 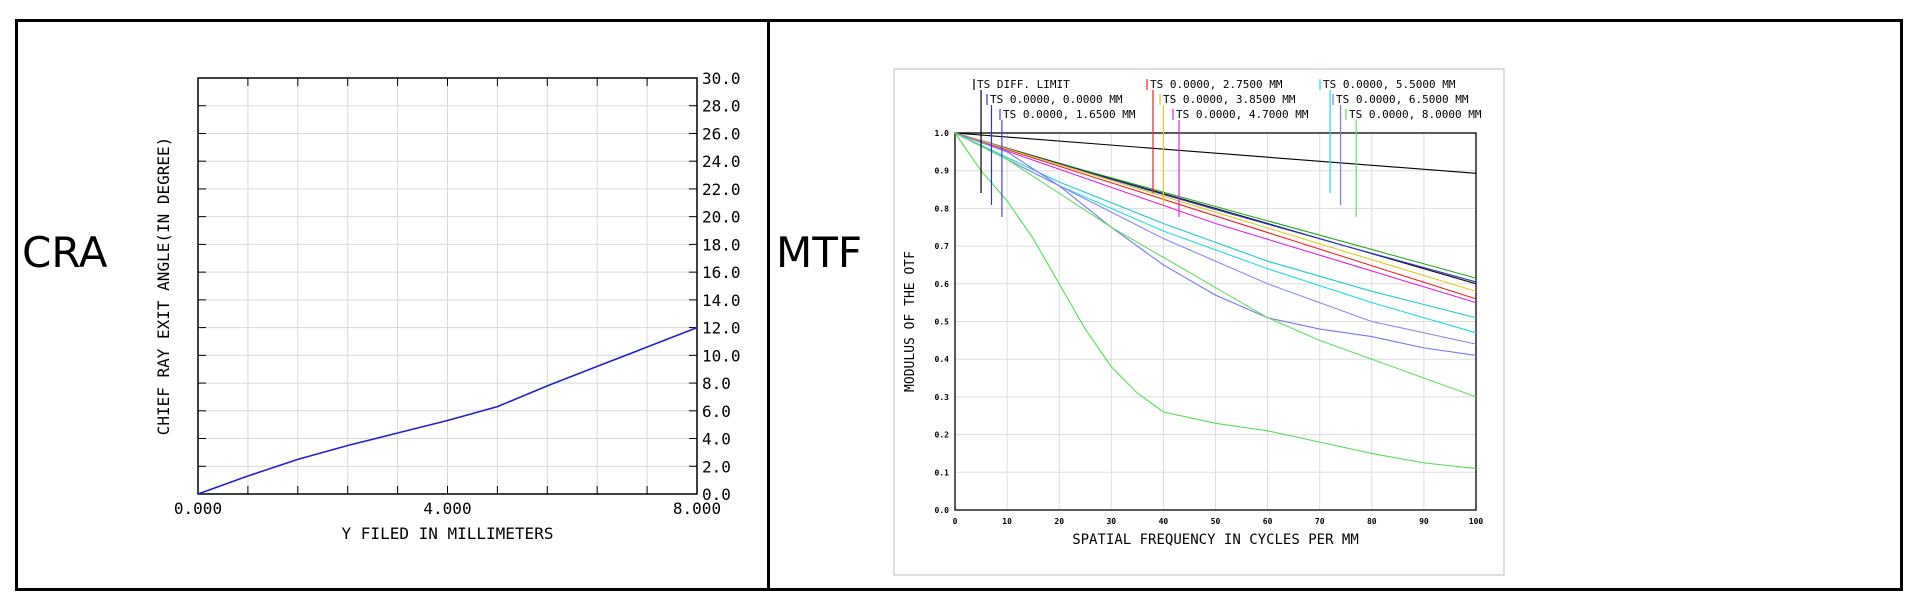 What do you see at coordinates (1164, 521) in the screenshot?
I see `mtf-x-tick-label: 40` at bounding box center [1164, 521].